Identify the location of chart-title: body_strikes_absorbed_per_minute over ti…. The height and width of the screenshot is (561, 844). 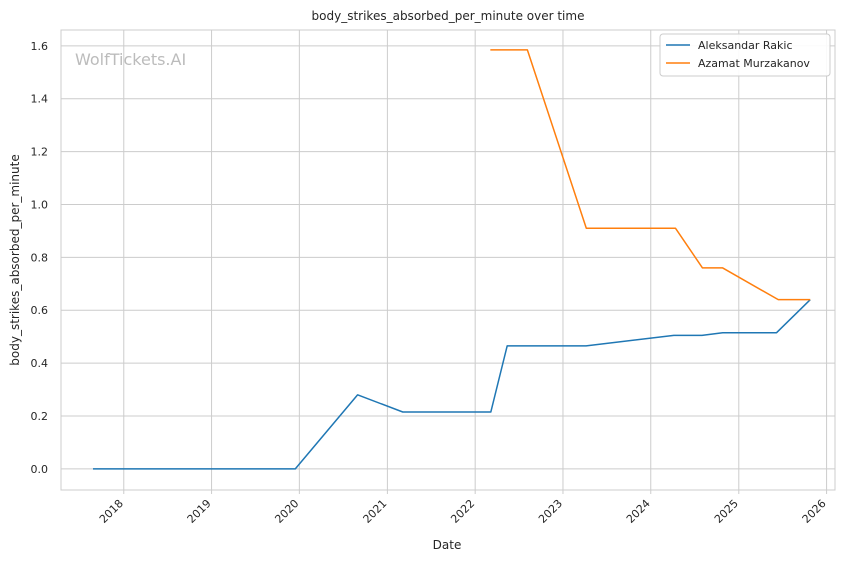
(448, 16).